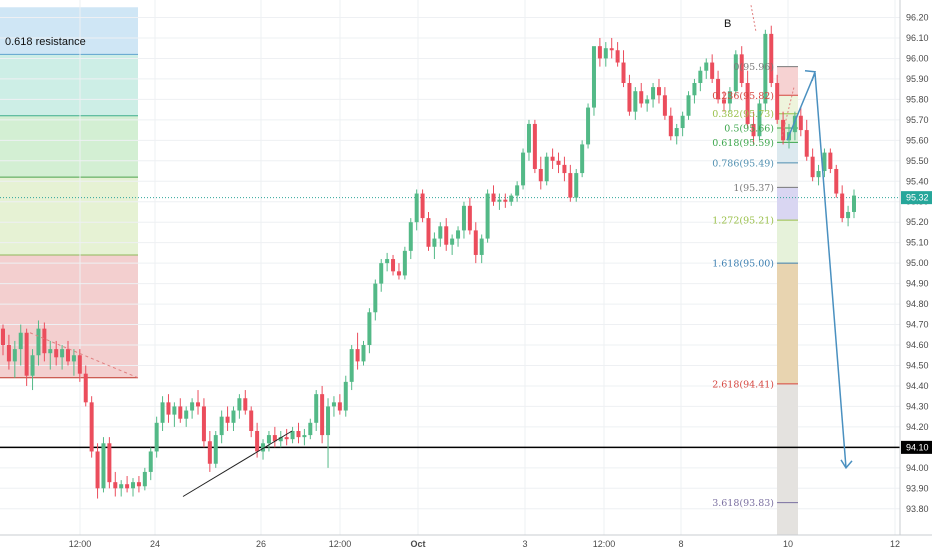 This screenshot has width=932, height=550. Describe the element at coordinates (917, 345) in the screenshot. I see `price-tick-label: 94.60` at that location.